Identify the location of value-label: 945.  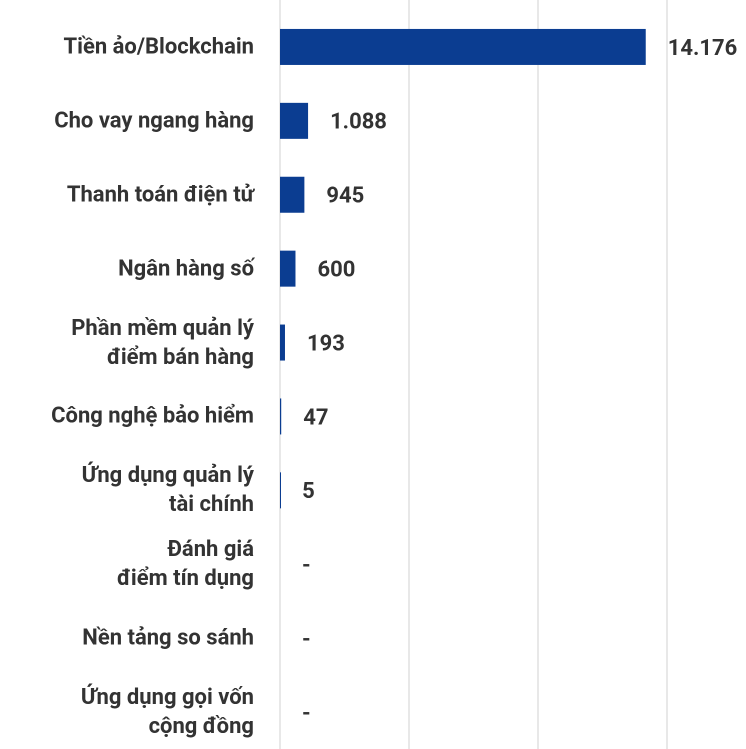
(345, 196).